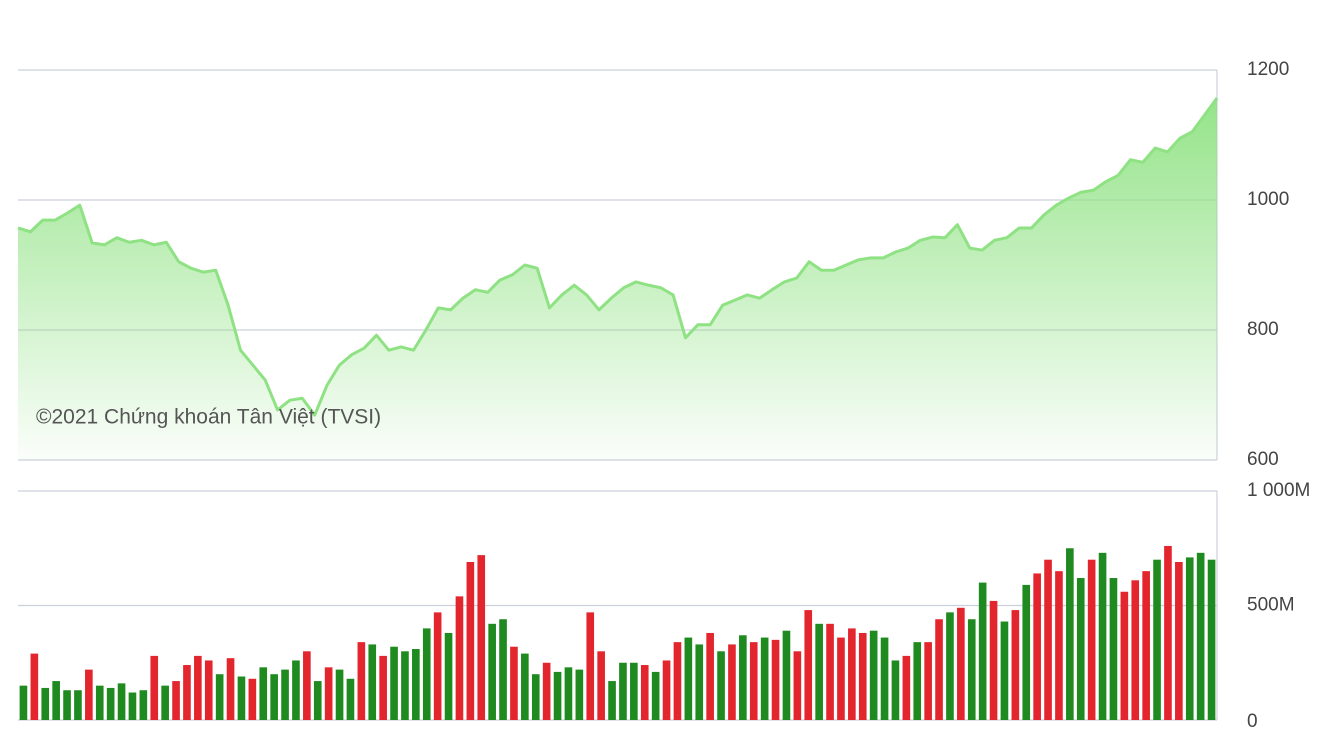 This screenshot has height=750, width=1335. I want to click on y-tick-label: 1 000M, so click(1278, 490).